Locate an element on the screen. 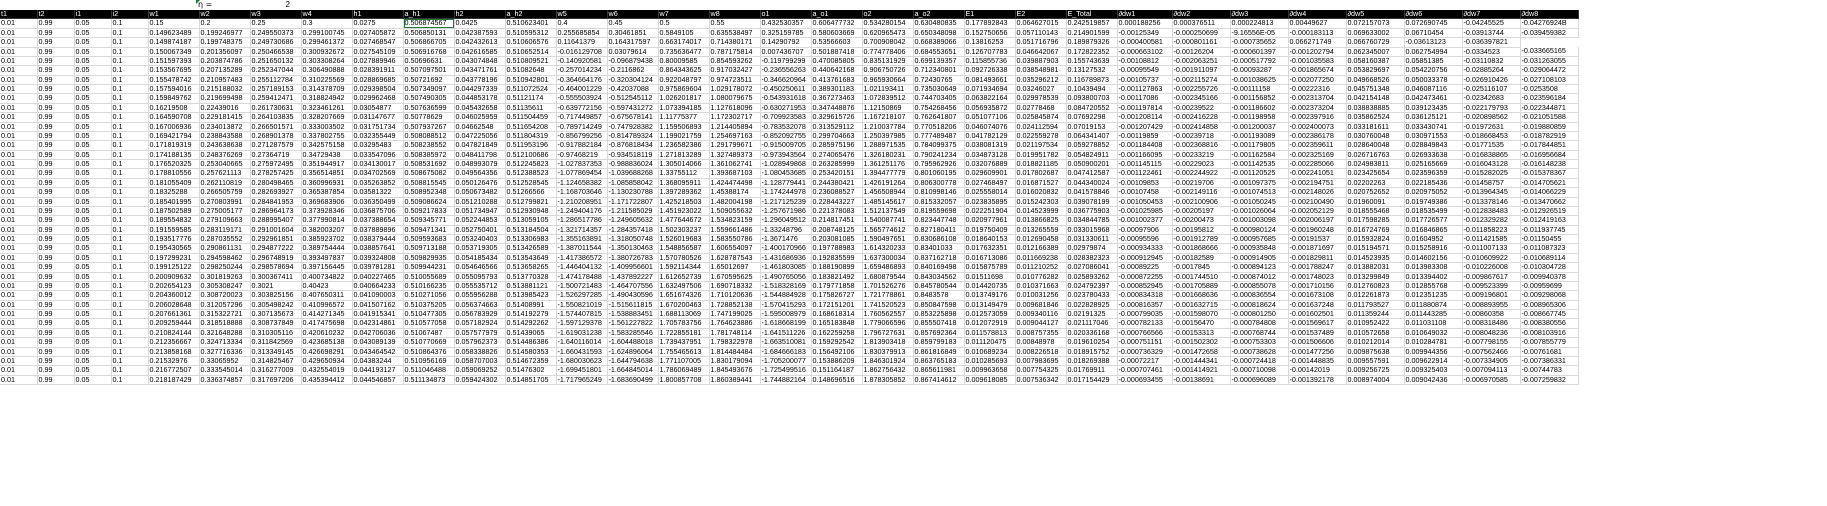 This screenshot has width=1827, height=506. grid-cell: 0.861816849 is located at coordinates (939, 352).